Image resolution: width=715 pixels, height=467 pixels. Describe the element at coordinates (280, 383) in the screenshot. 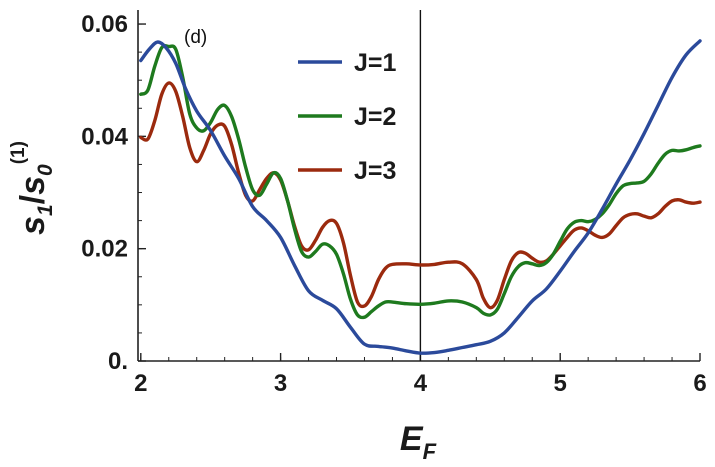

I see `x-tick-label: 3` at that location.